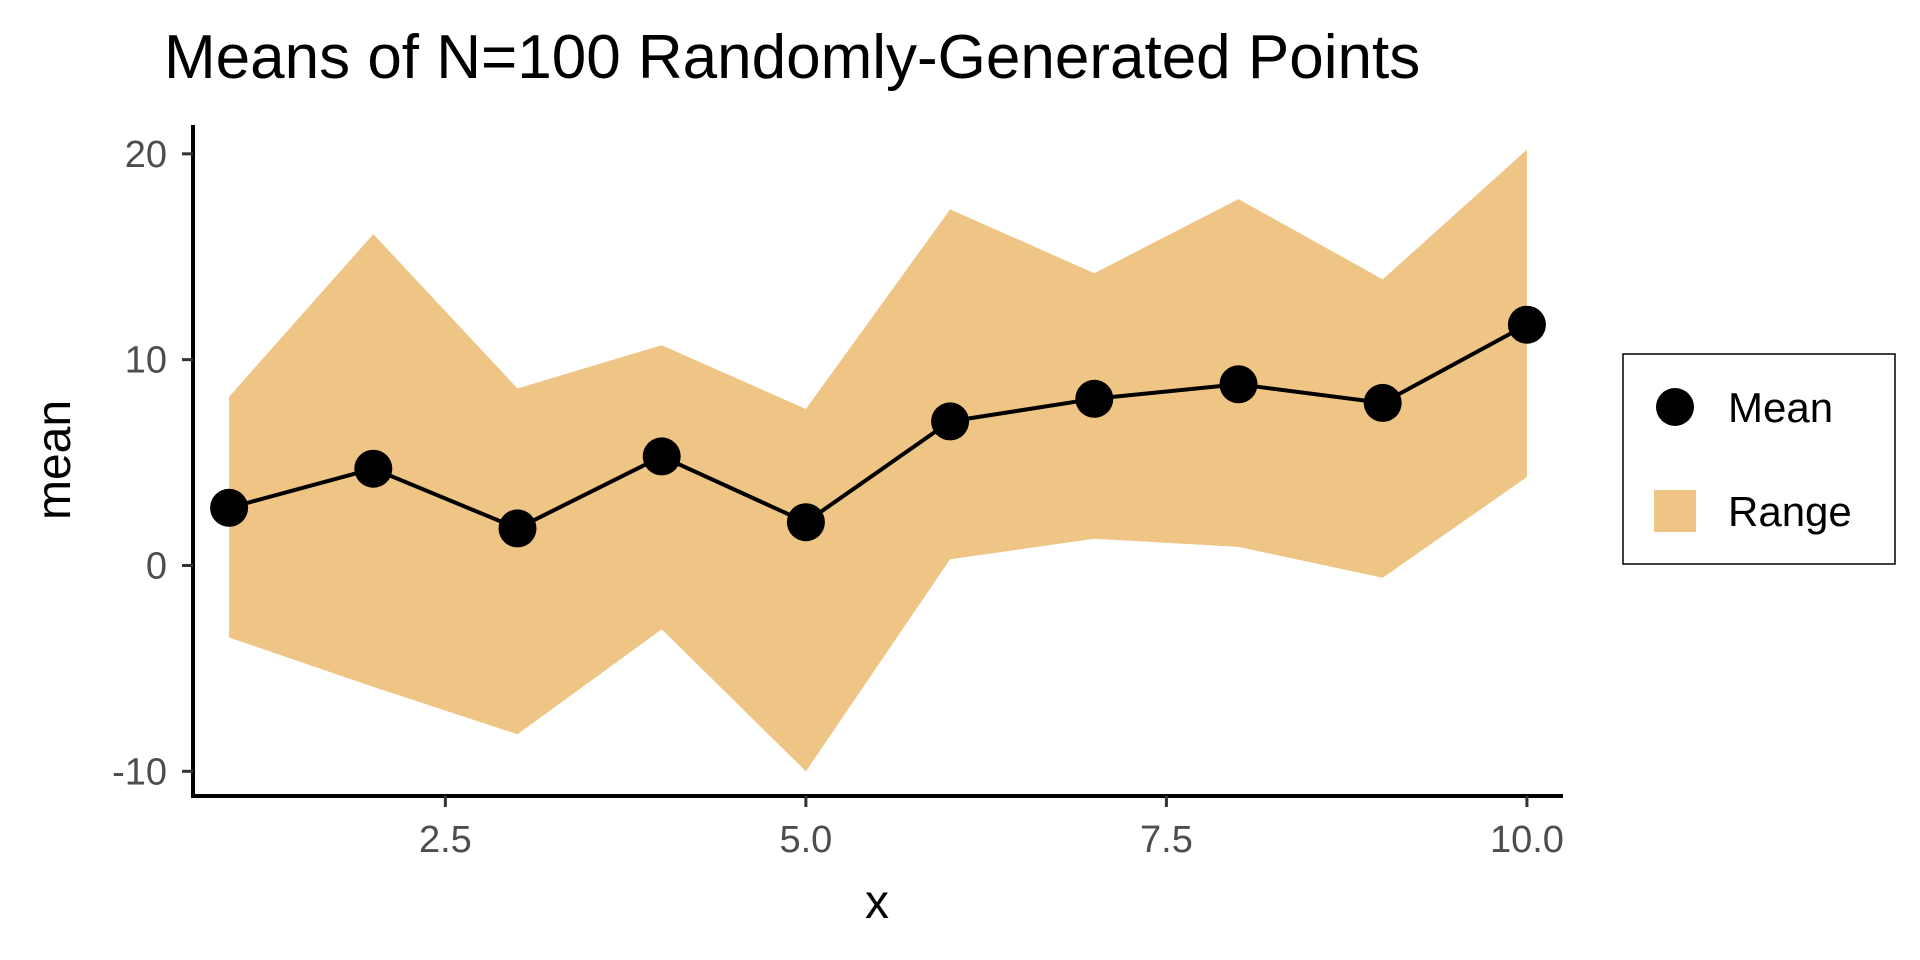 The width and height of the screenshot is (1920, 960). Describe the element at coordinates (1759, 459) in the screenshot. I see `legend: Mean Range` at that location.